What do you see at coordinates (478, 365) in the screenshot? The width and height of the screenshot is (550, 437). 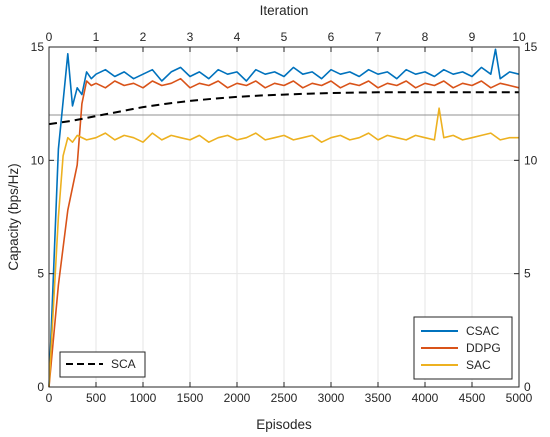 I see `legend-label-sac: SAC` at bounding box center [478, 365].